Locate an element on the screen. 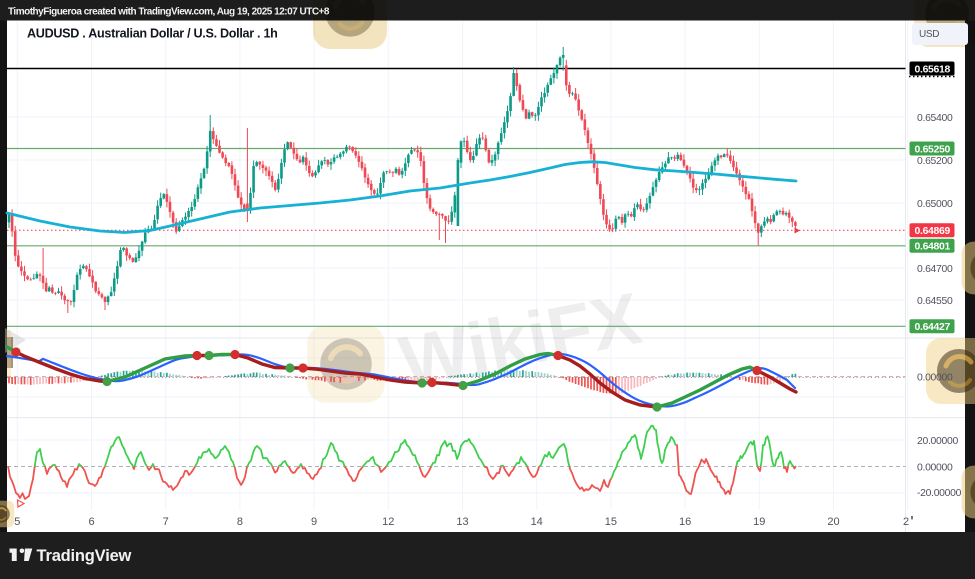  svg-text: 20.00000 is located at coordinates (937, 441).